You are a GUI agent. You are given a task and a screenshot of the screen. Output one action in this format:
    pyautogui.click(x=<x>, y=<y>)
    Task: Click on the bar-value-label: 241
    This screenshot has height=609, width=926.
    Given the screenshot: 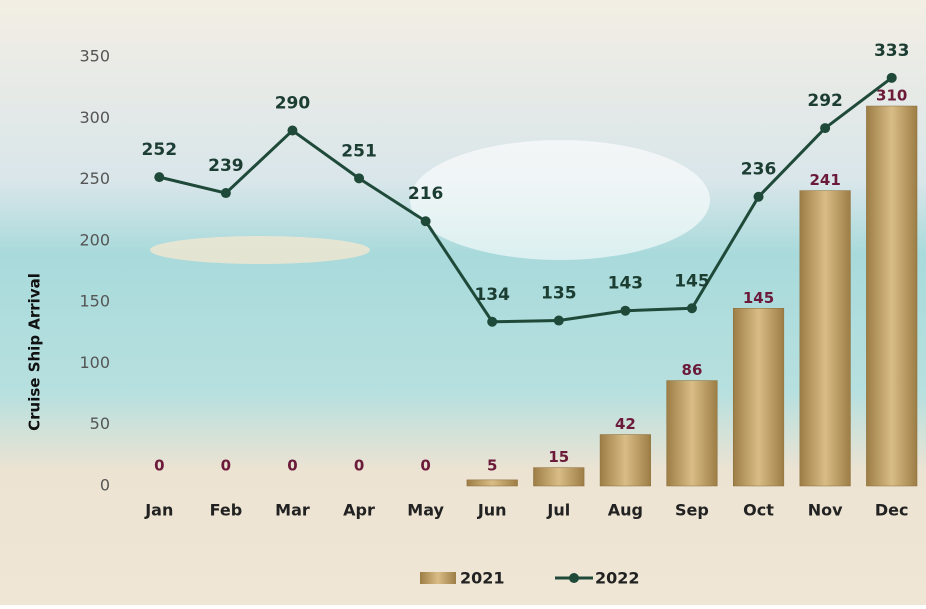 What is the action you would take?
    pyautogui.click(x=824, y=180)
    